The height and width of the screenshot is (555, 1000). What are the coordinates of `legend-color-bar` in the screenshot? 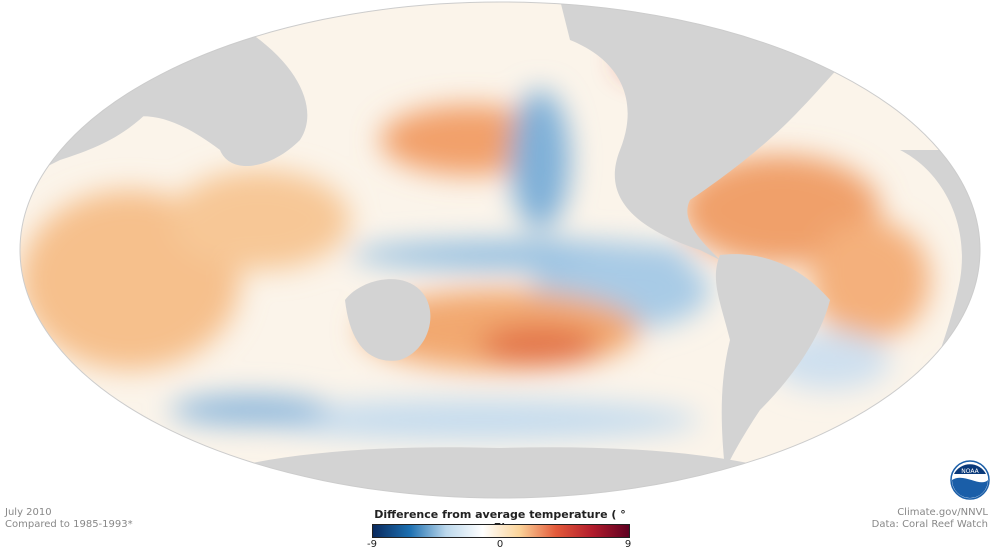 It's located at (501, 531).